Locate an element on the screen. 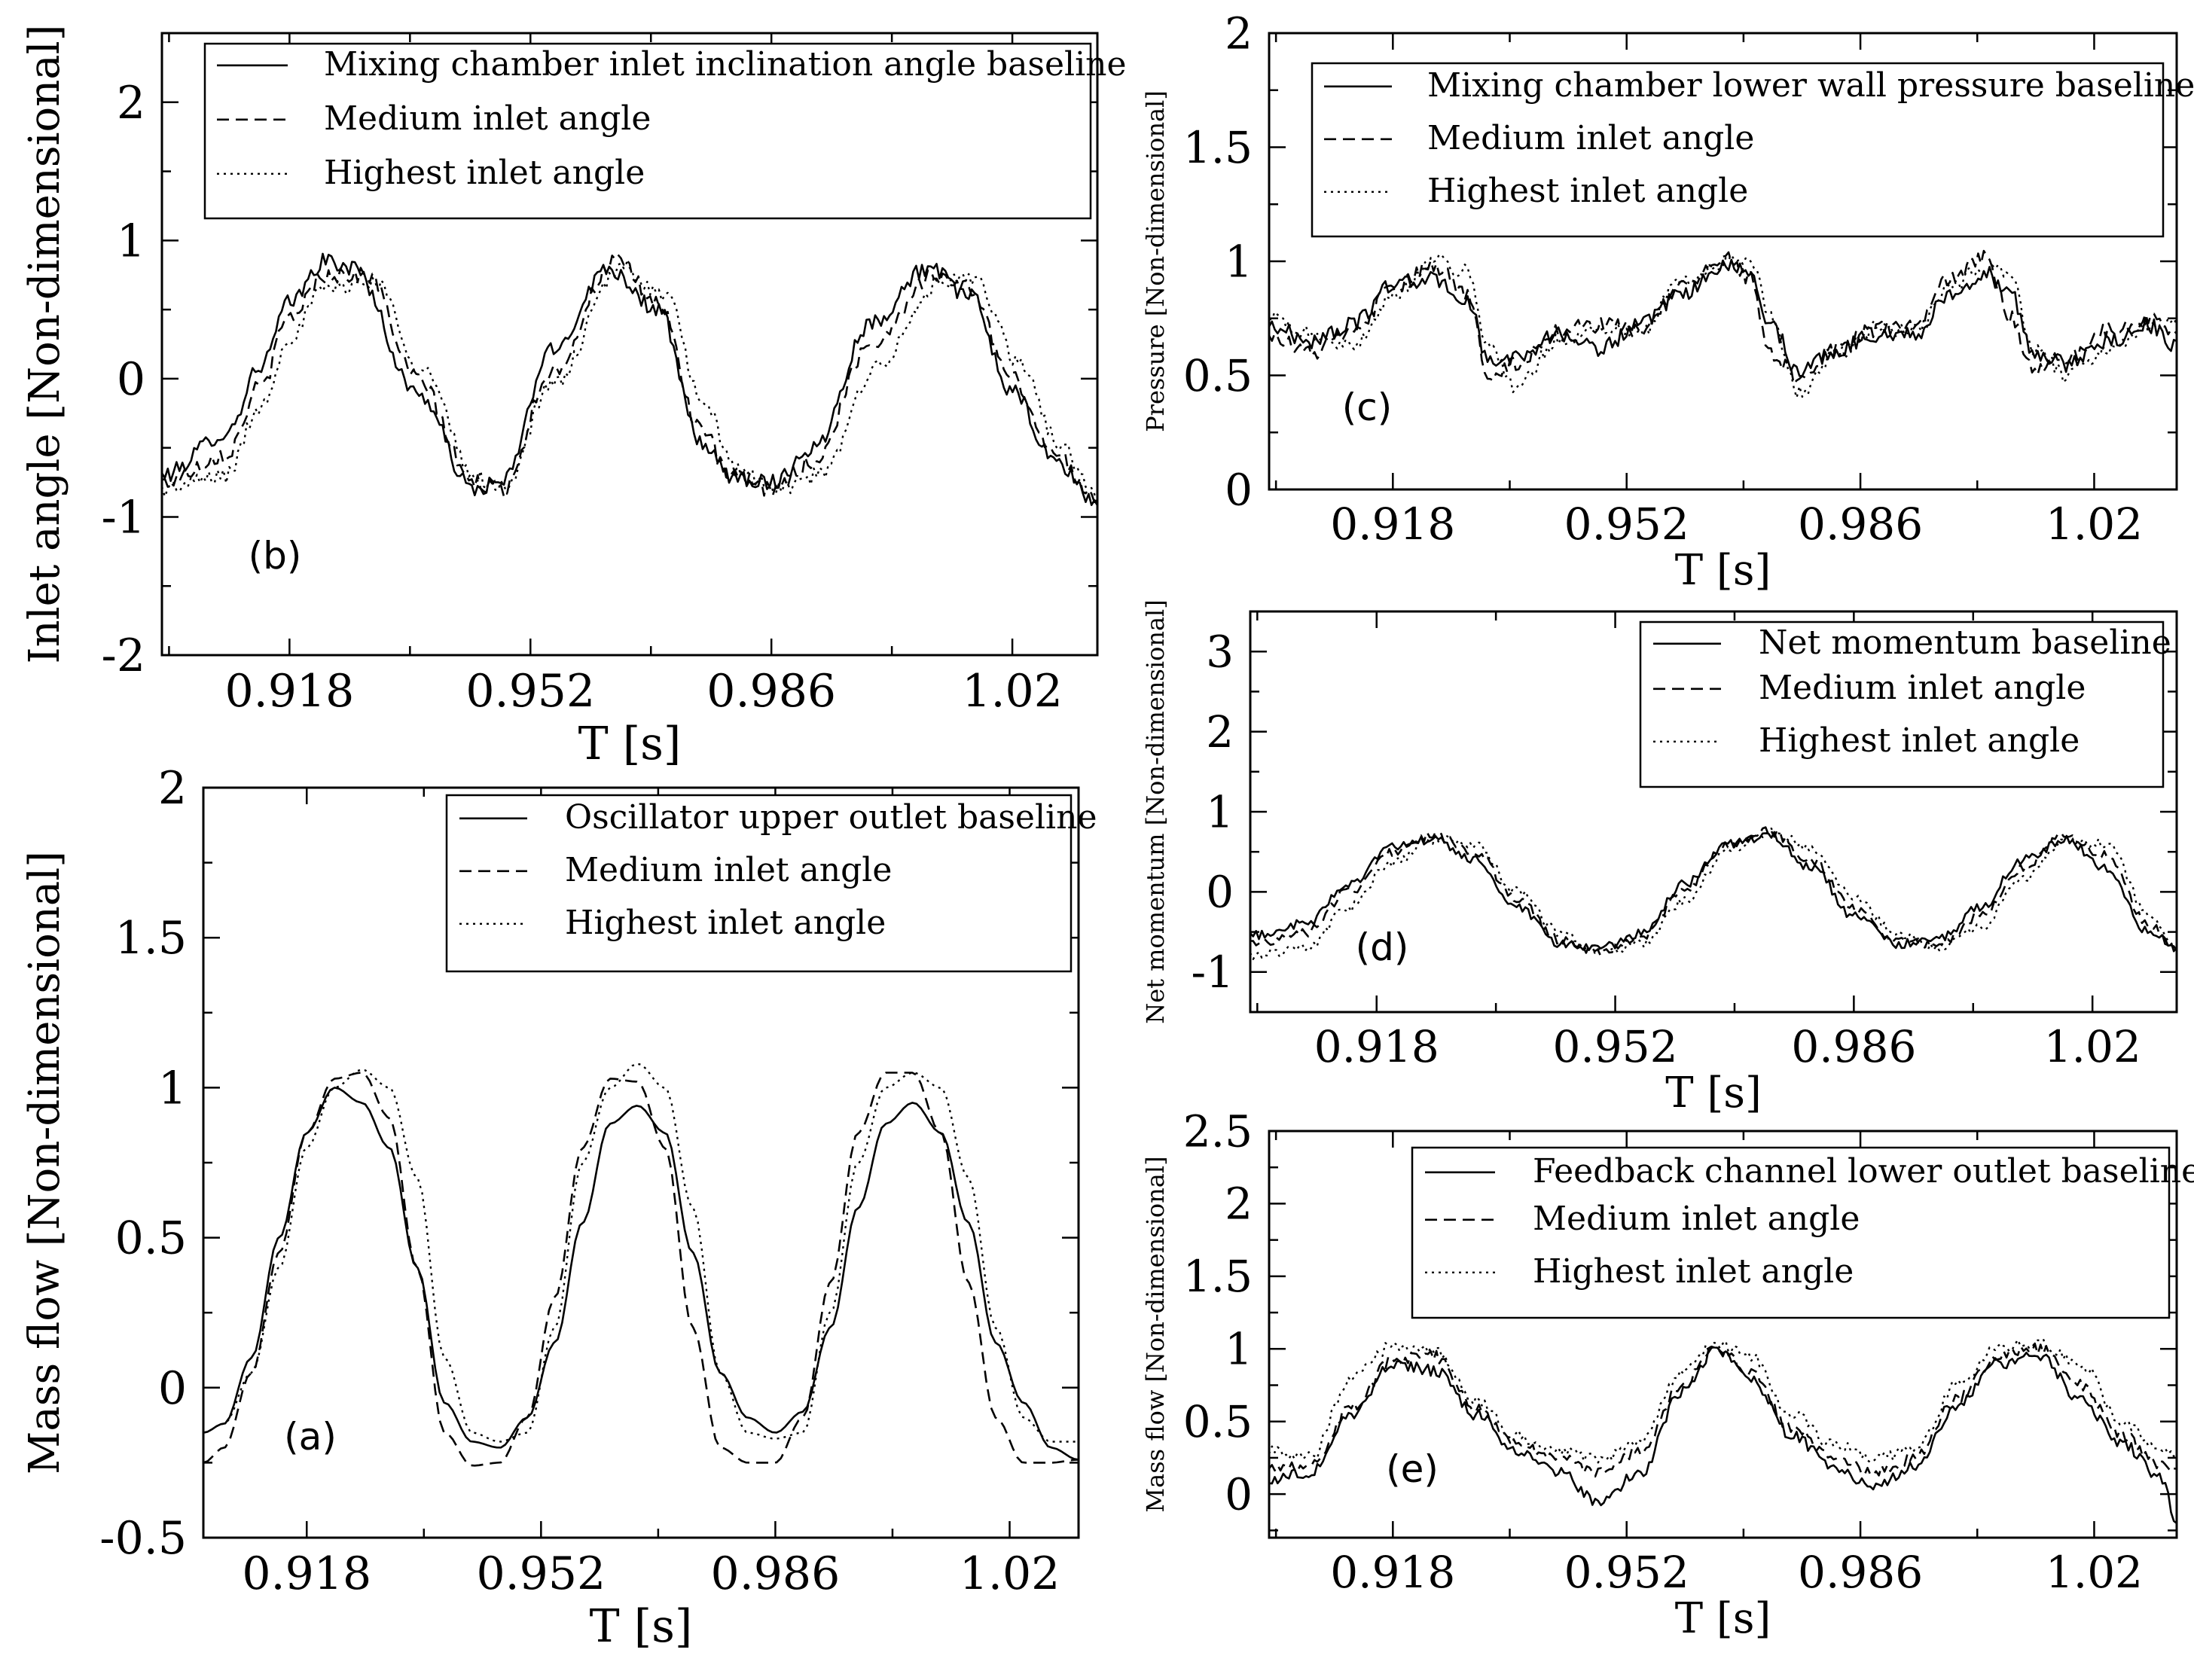  panel-label: (d) is located at coordinates (1382, 947).